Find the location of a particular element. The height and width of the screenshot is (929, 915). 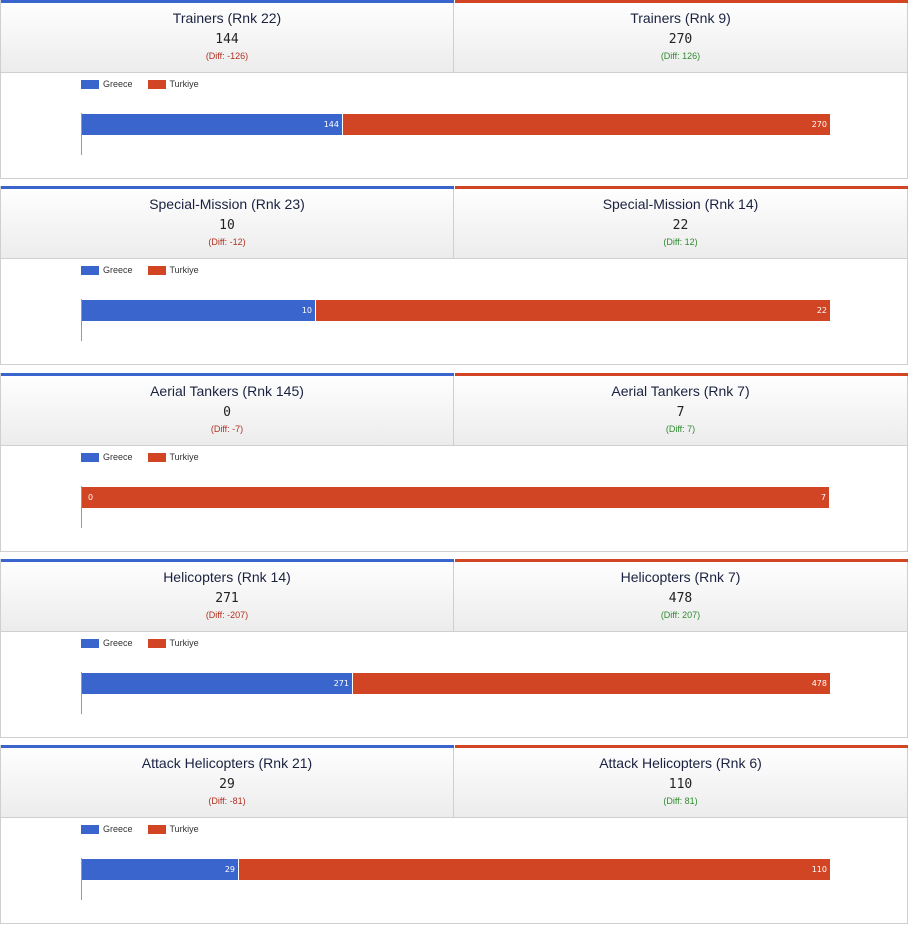

turkiye-title: Aerial Tankers (Rnk 7) is located at coordinates (680, 391).